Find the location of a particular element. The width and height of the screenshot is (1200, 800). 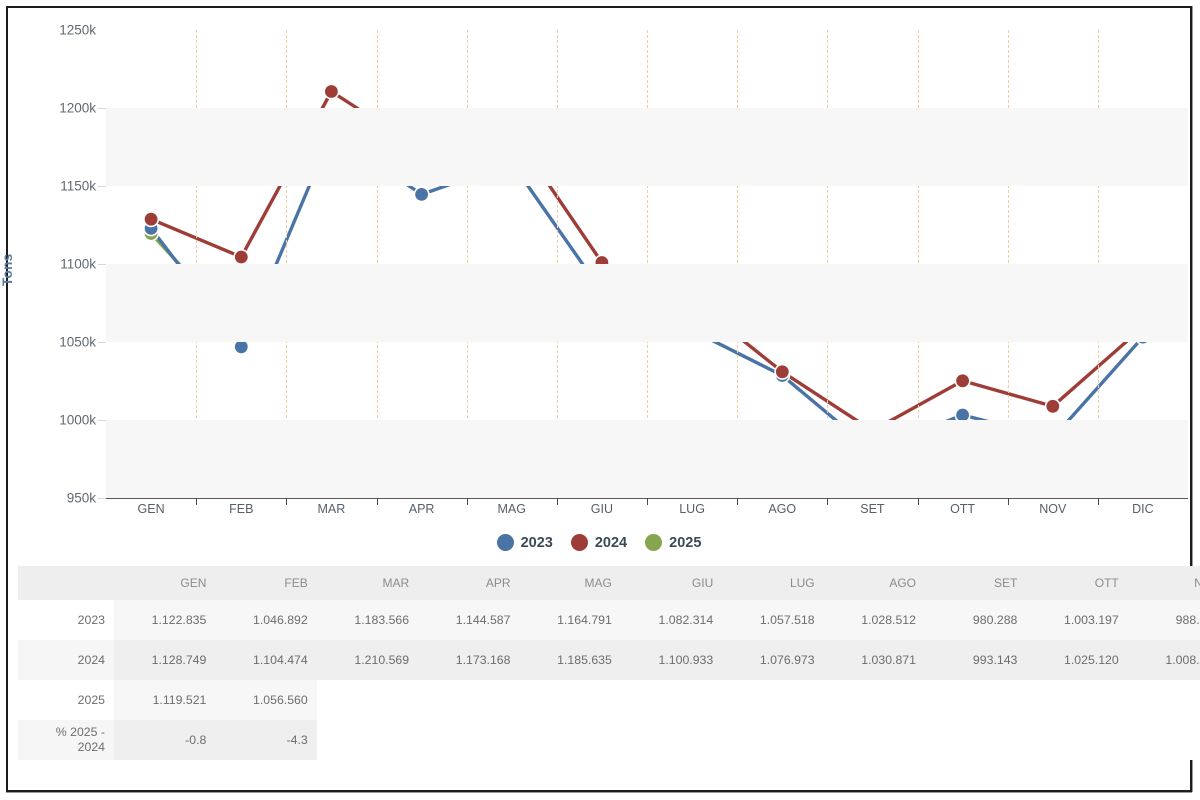

data-point-2024-AGO is located at coordinates (782, 371).